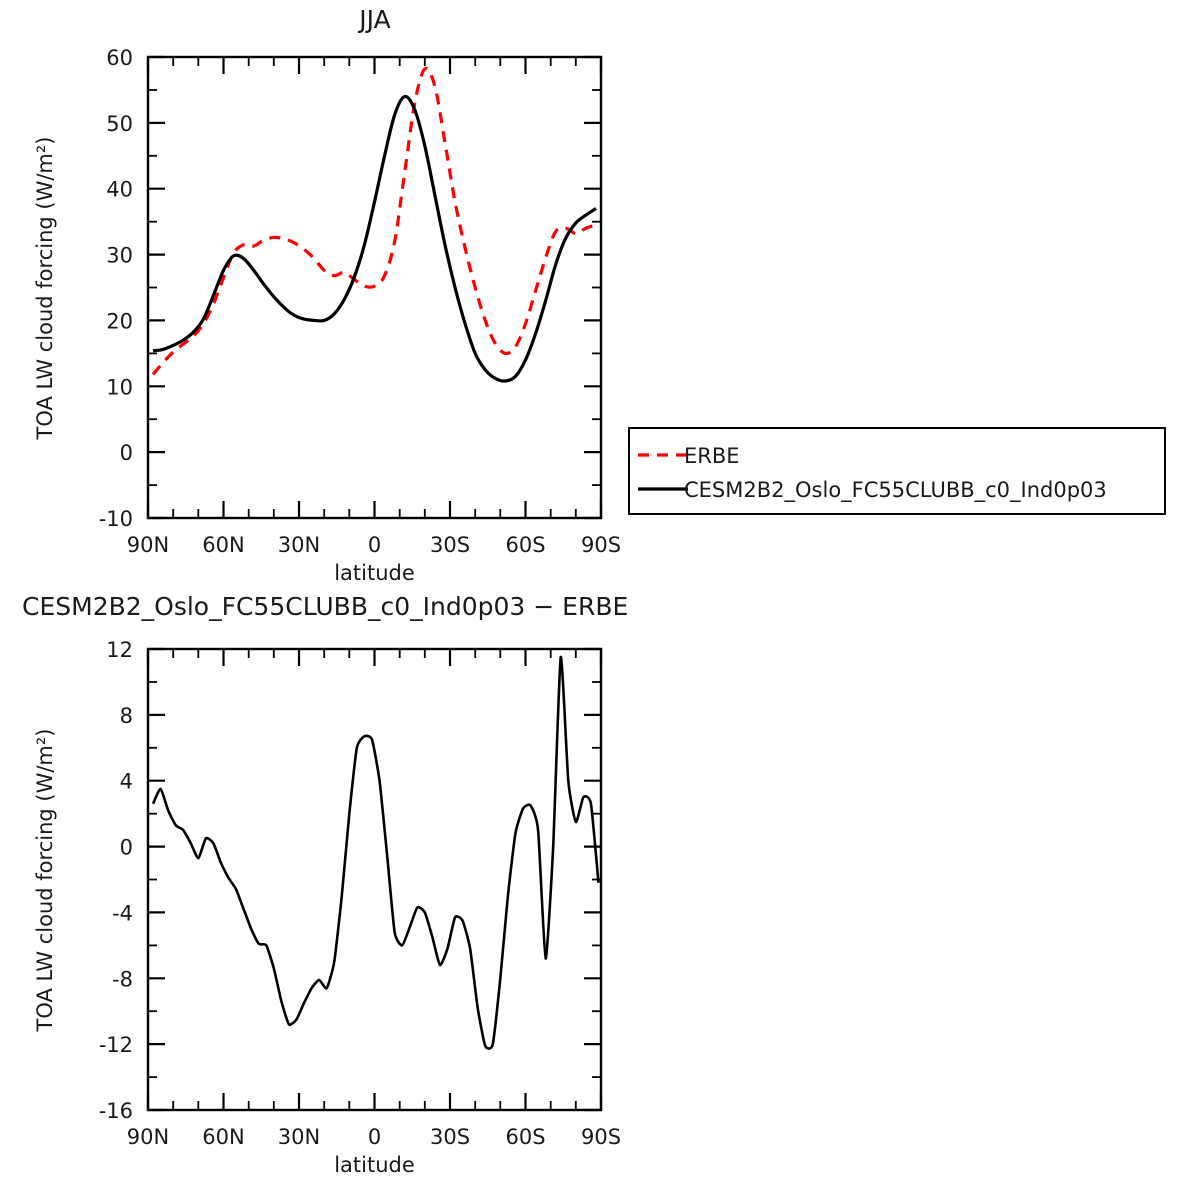  I want to click on legend-frame, so click(897, 471).